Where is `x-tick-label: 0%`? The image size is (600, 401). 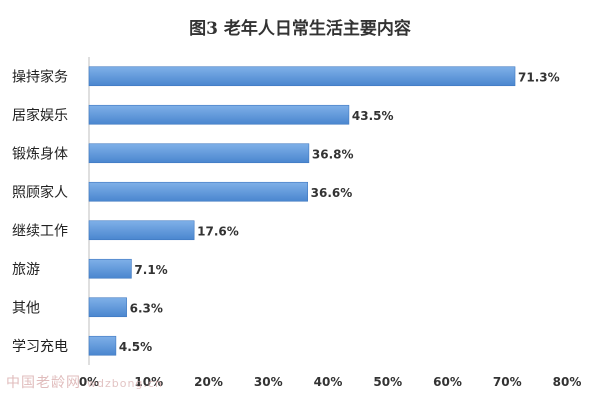 x-tick-label: 0% is located at coordinates (89, 382).